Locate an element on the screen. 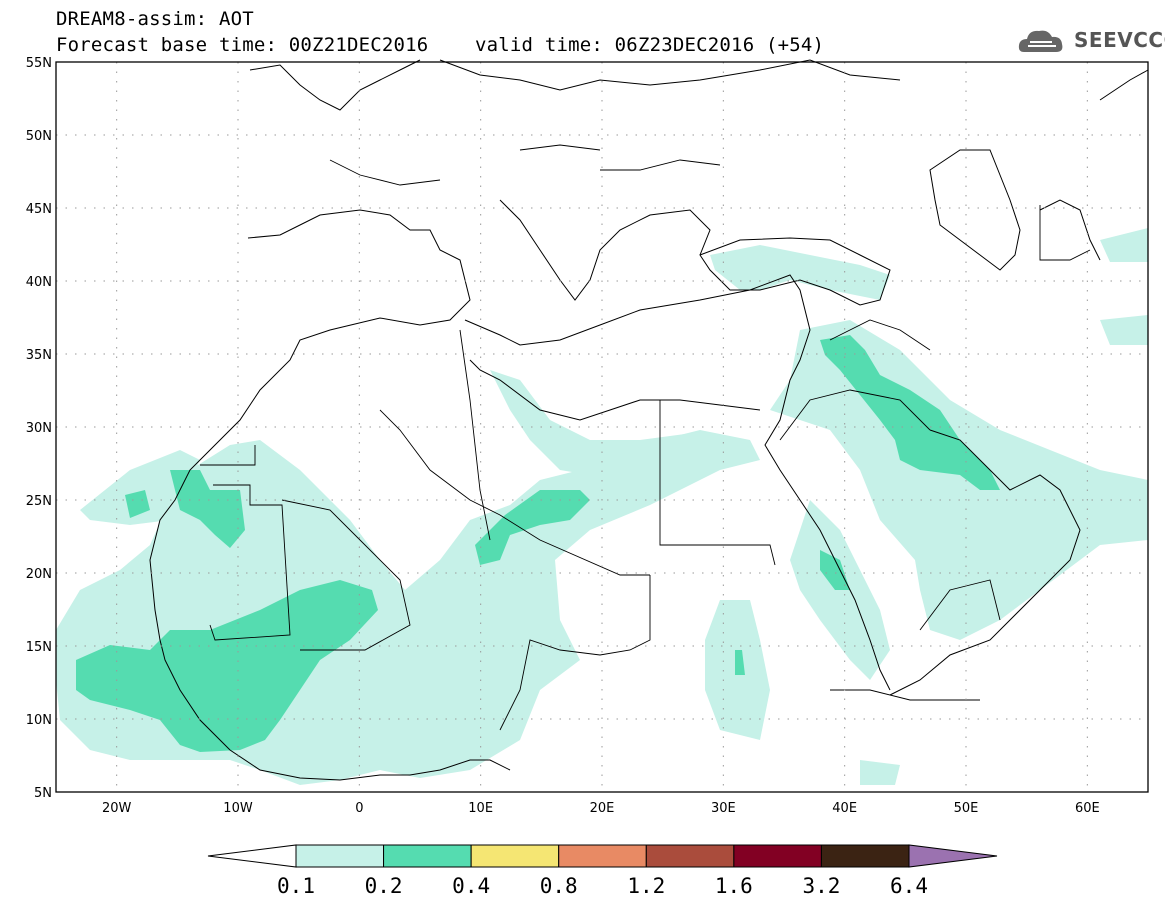 This screenshot has height=905, width=1165. aot-region-mauritania-high is located at coordinates (207, 509).